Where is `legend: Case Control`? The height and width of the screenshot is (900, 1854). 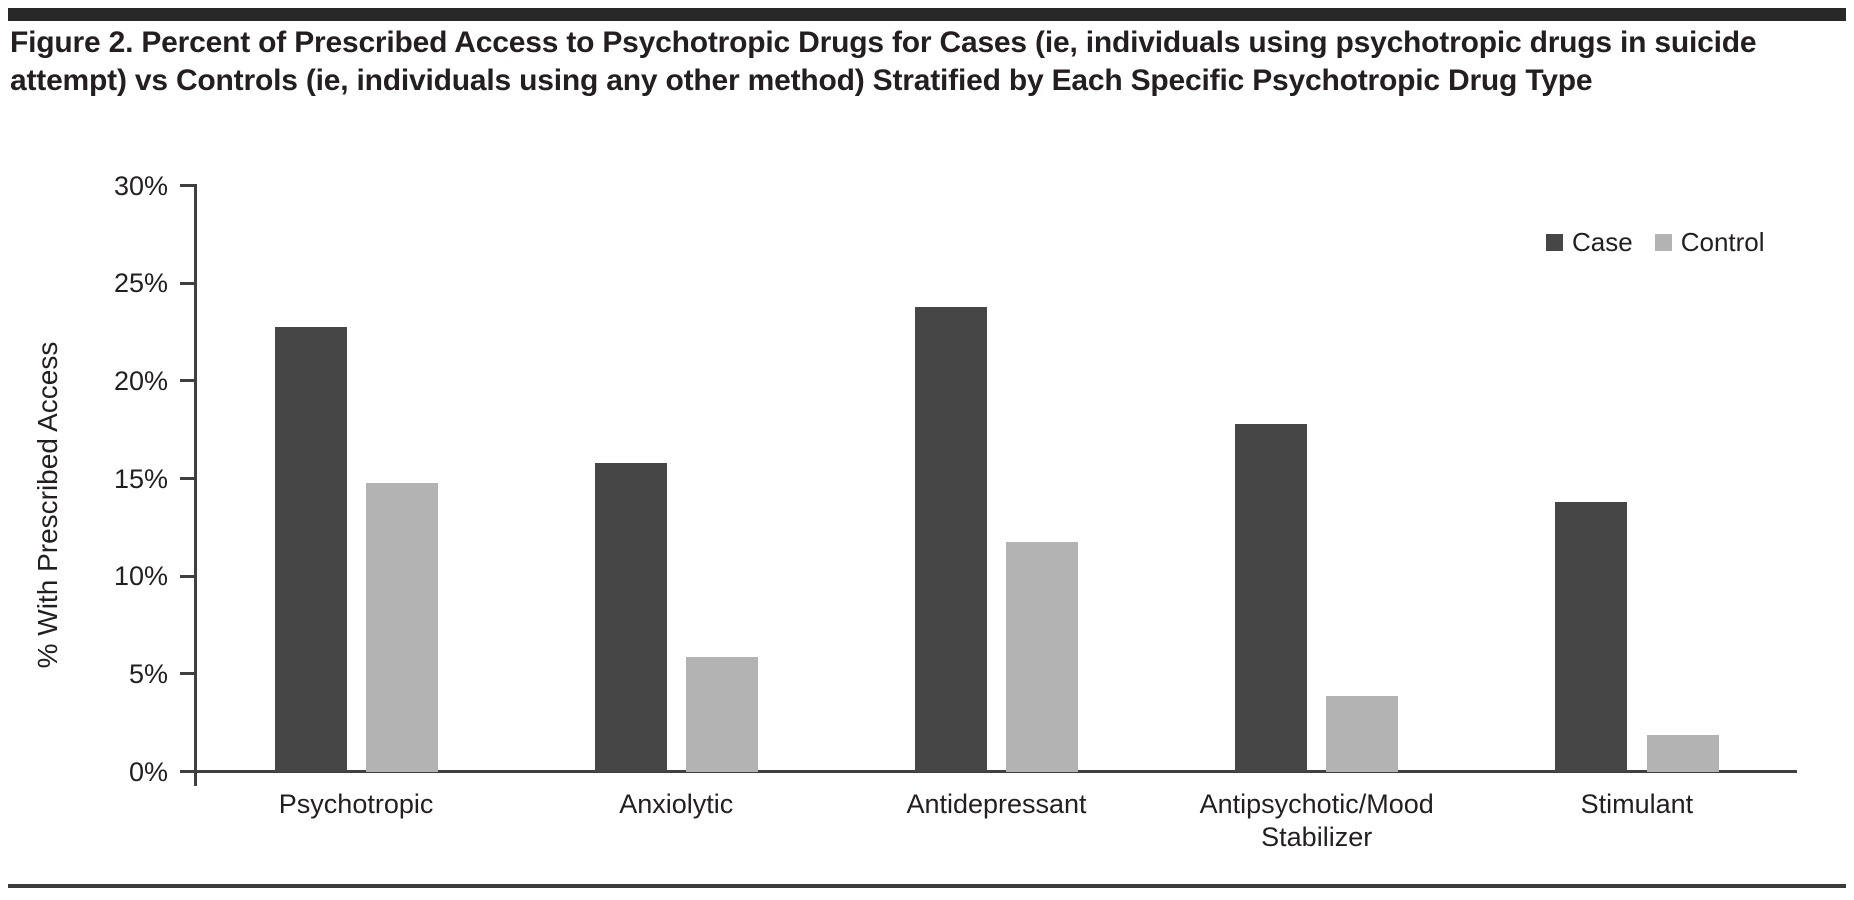
legend: Case Control is located at coordinates (1655, 242).